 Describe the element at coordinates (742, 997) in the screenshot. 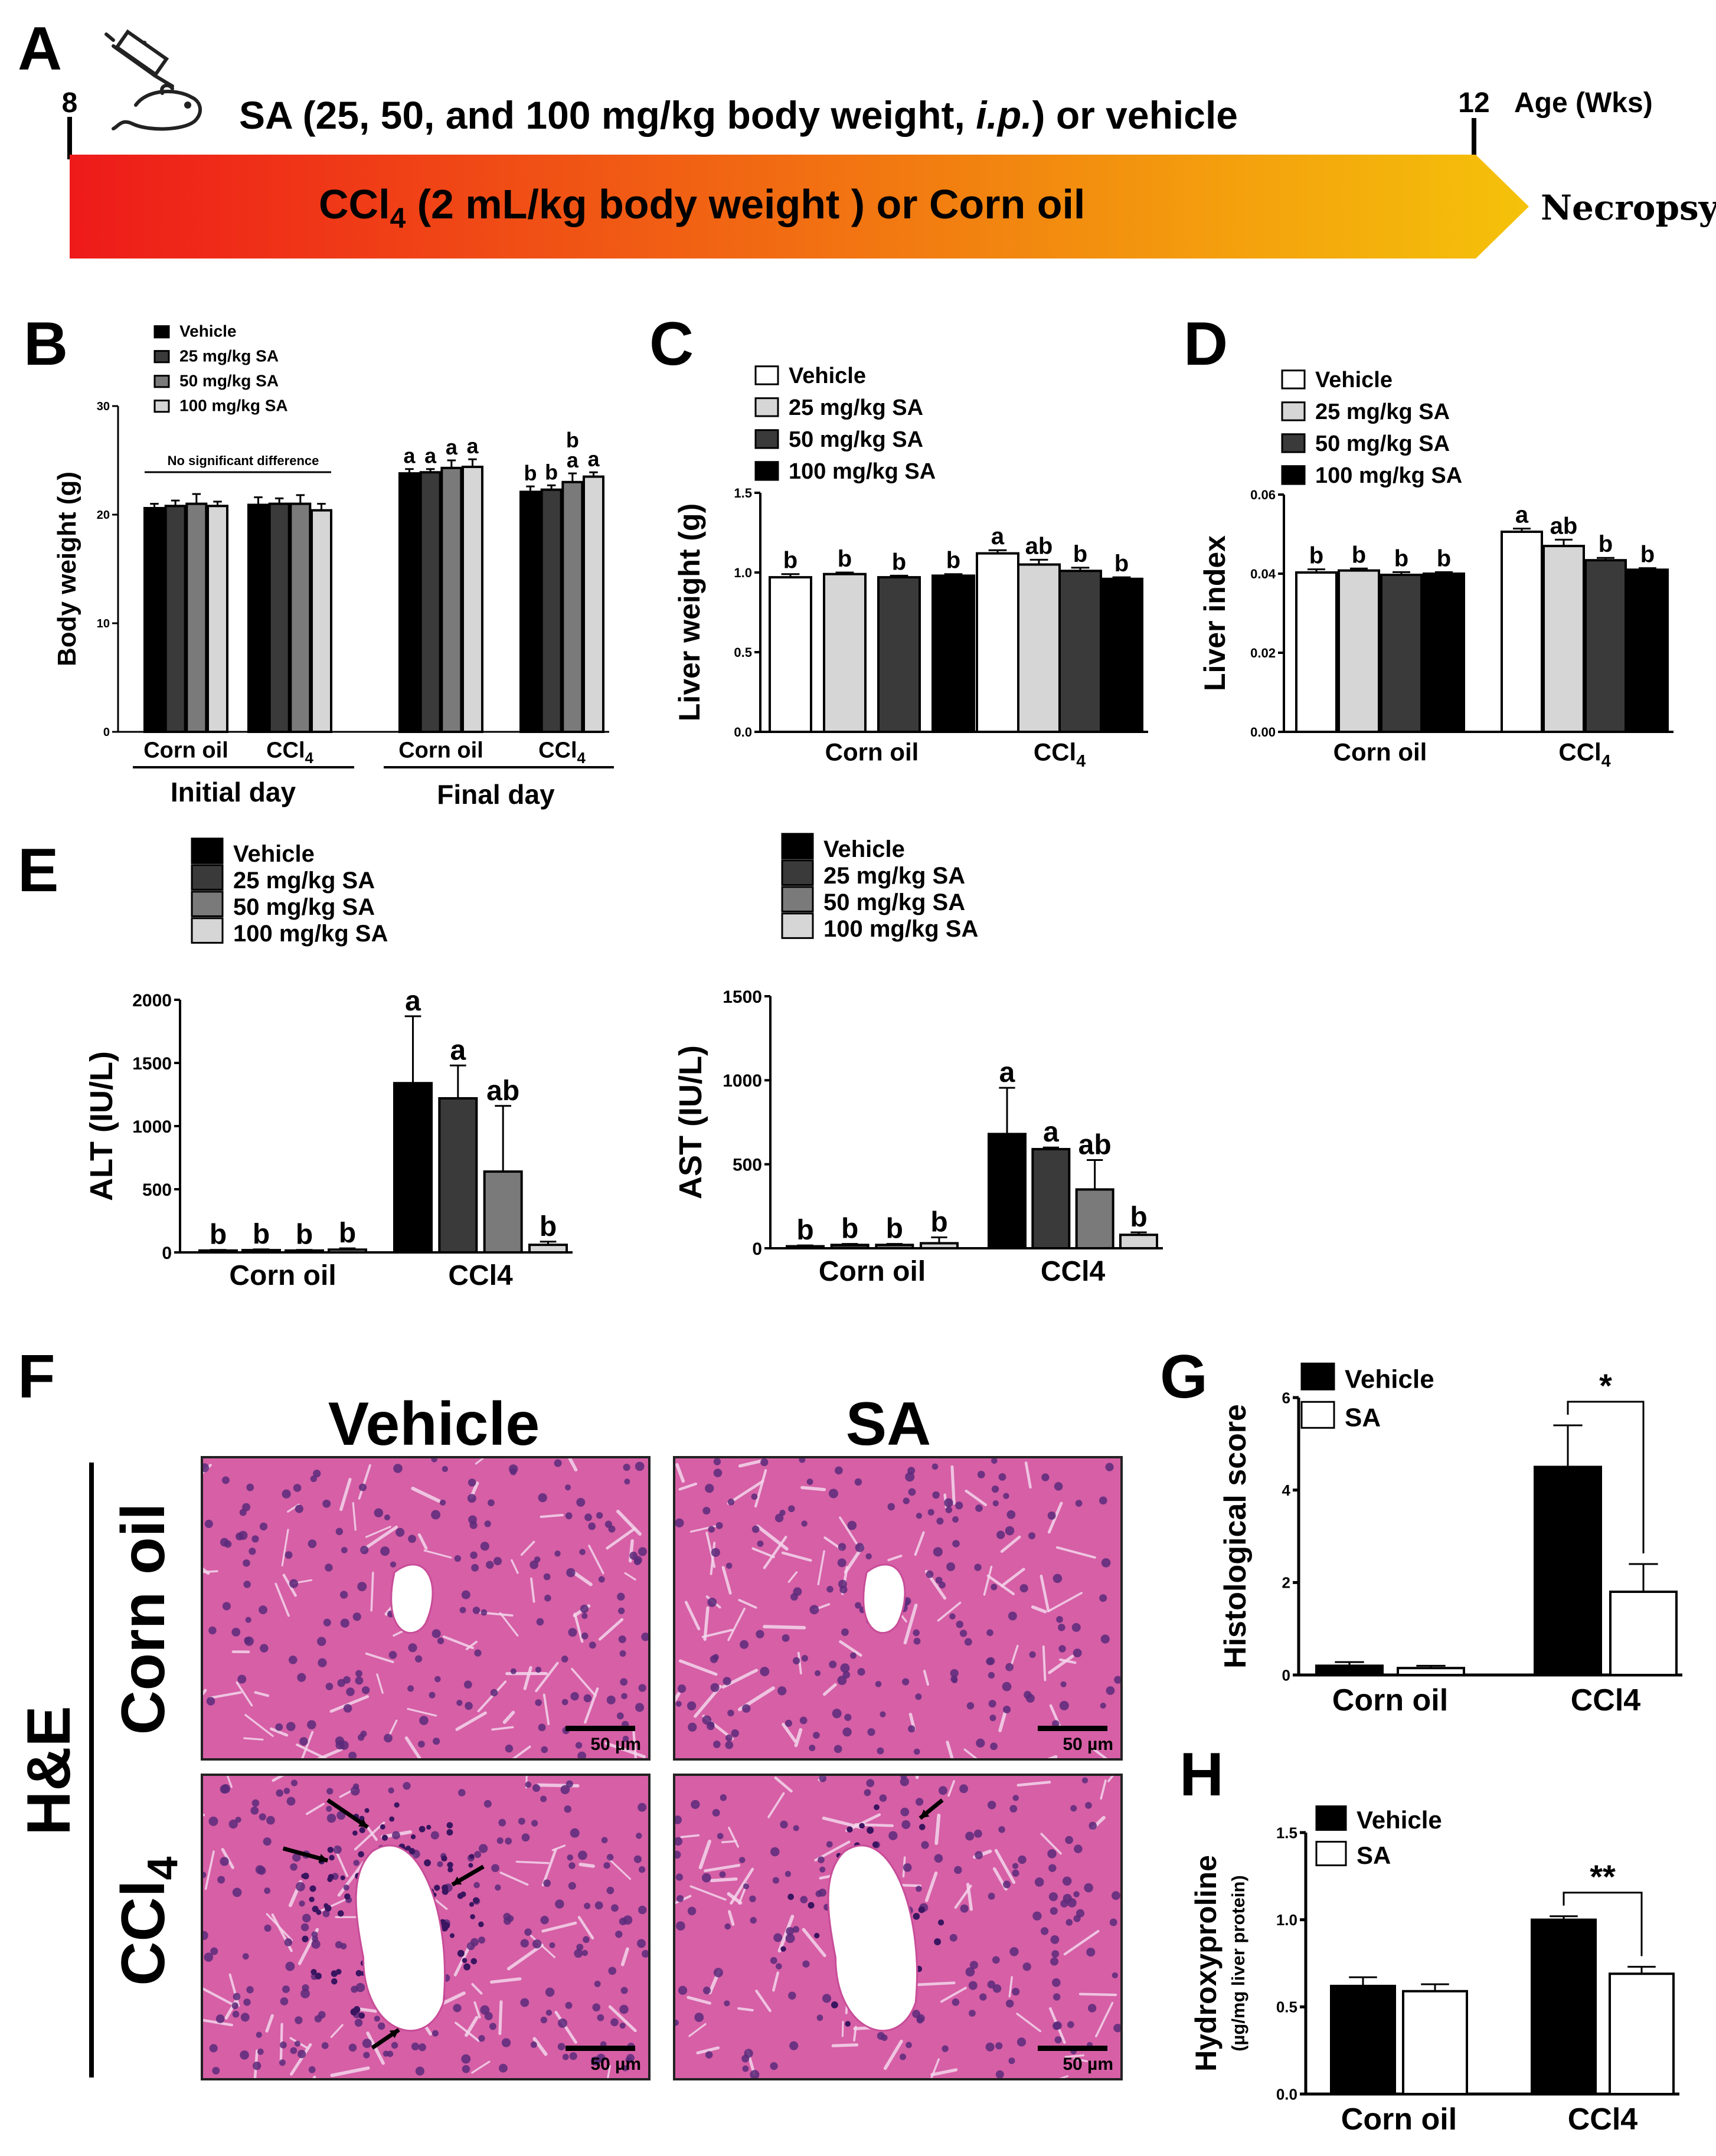

I see `y-tick-label: 1500` at that location.